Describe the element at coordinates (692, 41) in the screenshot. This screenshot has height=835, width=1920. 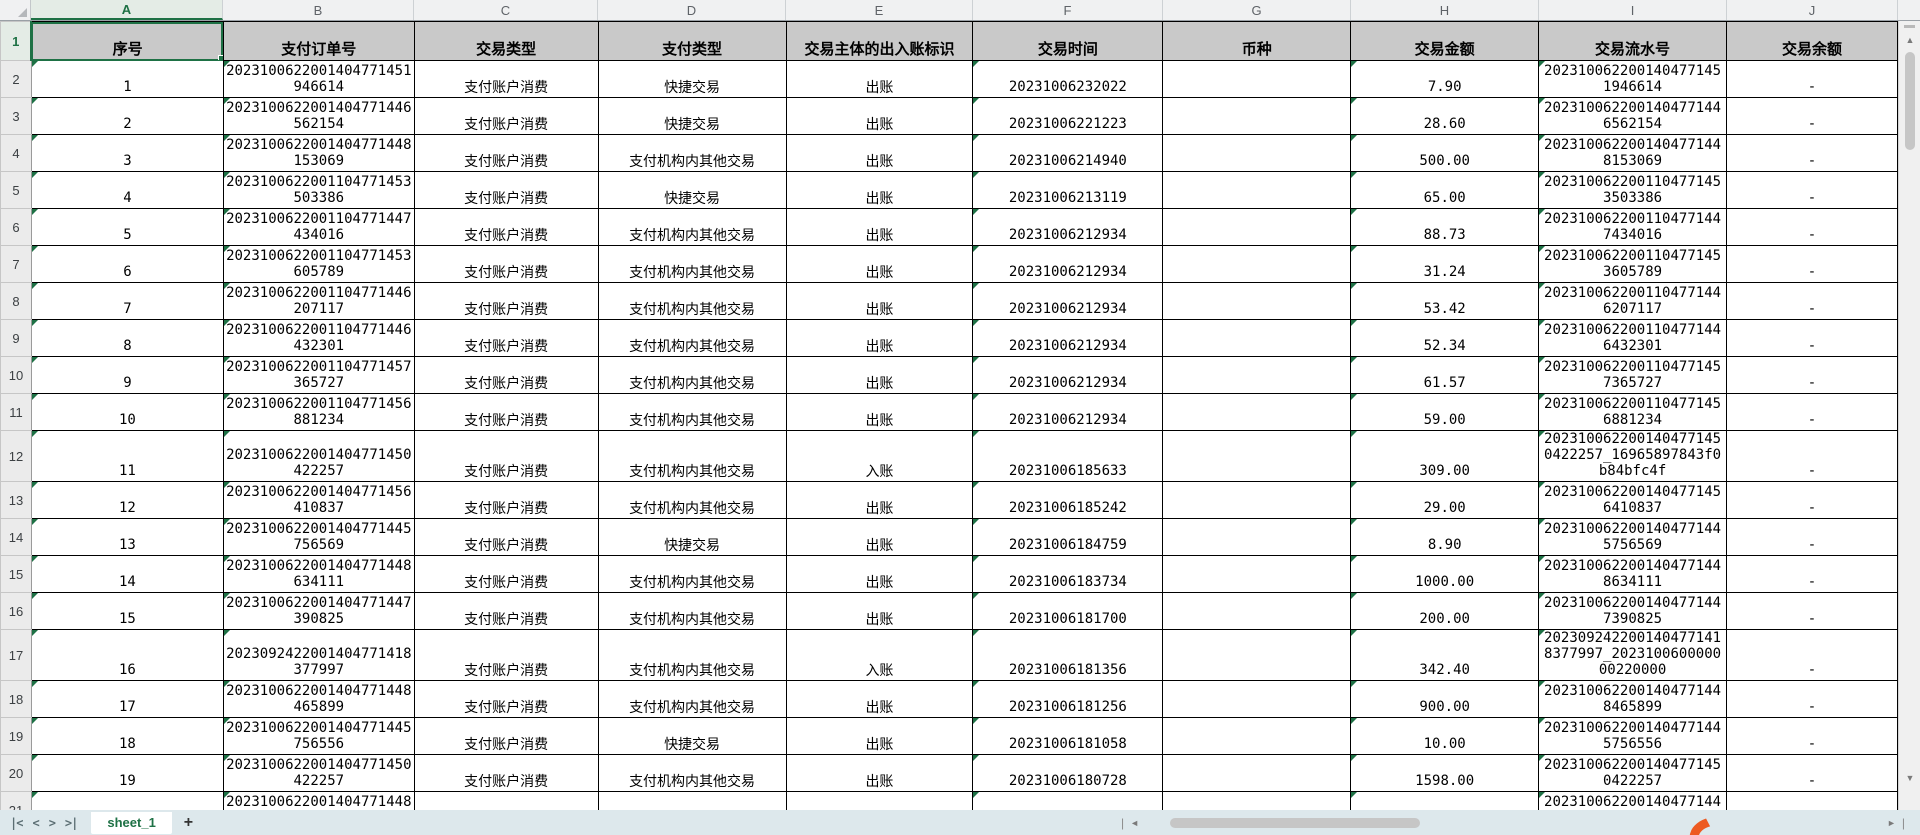
I see `header-cell: 支付类型` at that location.